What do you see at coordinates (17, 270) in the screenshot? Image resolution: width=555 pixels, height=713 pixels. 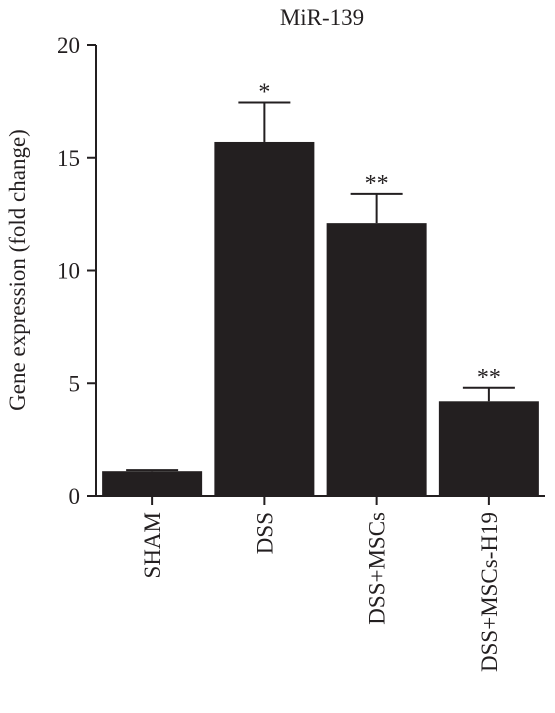 I see `y-axis-label: Gene expression (fold change)` at bounding box center [17, 270].